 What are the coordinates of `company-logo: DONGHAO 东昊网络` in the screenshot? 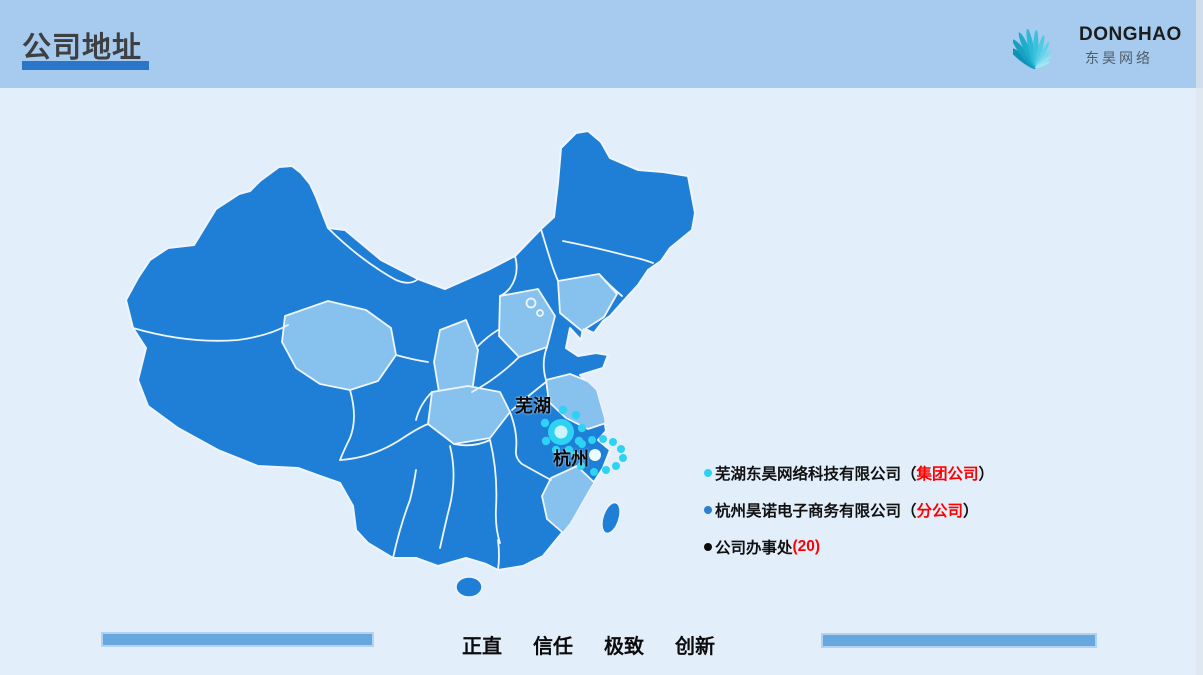 It's located at (1096, 44).